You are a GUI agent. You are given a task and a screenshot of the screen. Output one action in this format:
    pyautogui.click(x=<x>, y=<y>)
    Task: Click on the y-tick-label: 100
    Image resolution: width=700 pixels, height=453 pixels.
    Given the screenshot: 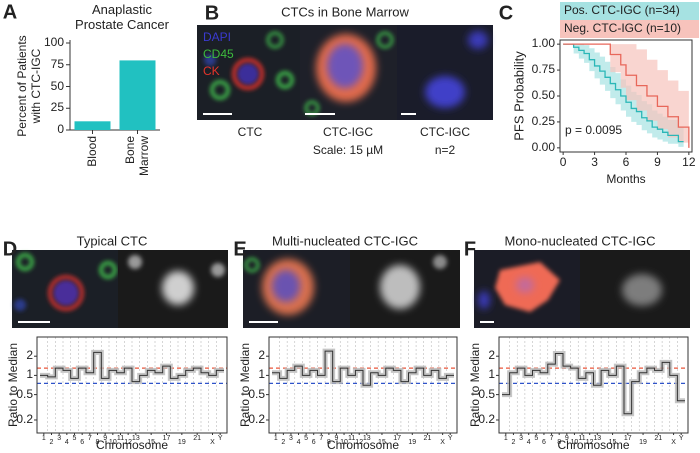 What is the action you would take?
    pyautogui.click(x=53, y=42)
    